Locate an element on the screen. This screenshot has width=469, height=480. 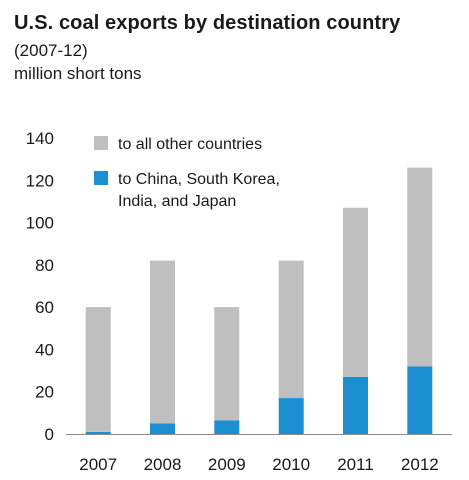
x-tick-label: 2012 is located at coordinates (420, 464).